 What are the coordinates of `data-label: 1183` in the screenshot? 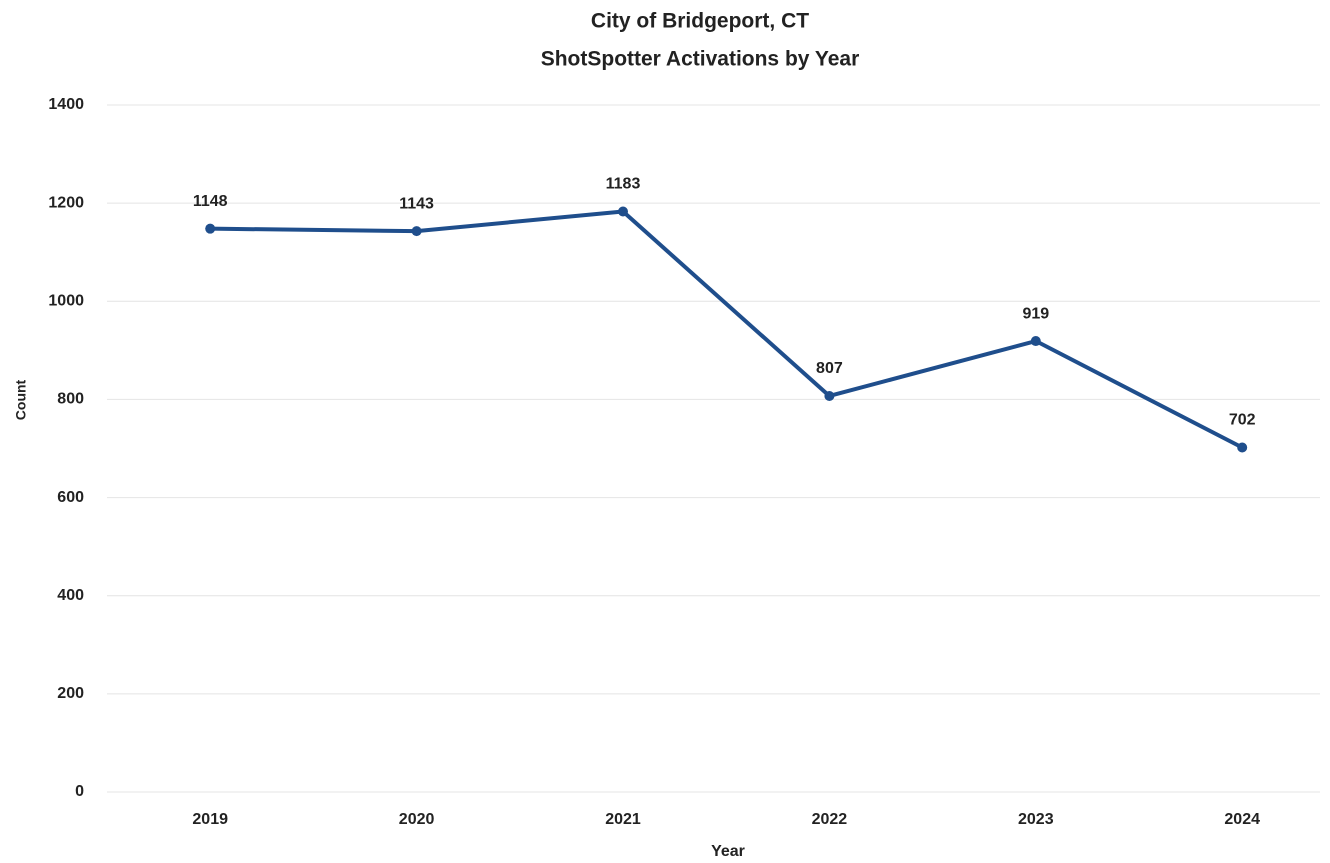 It's located at (623, 184).